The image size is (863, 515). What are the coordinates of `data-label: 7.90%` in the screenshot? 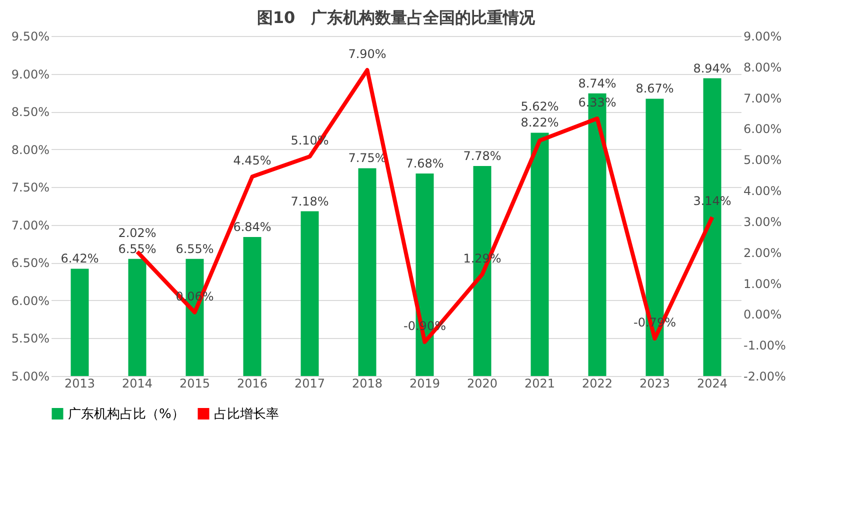 It's located at (367, 54).